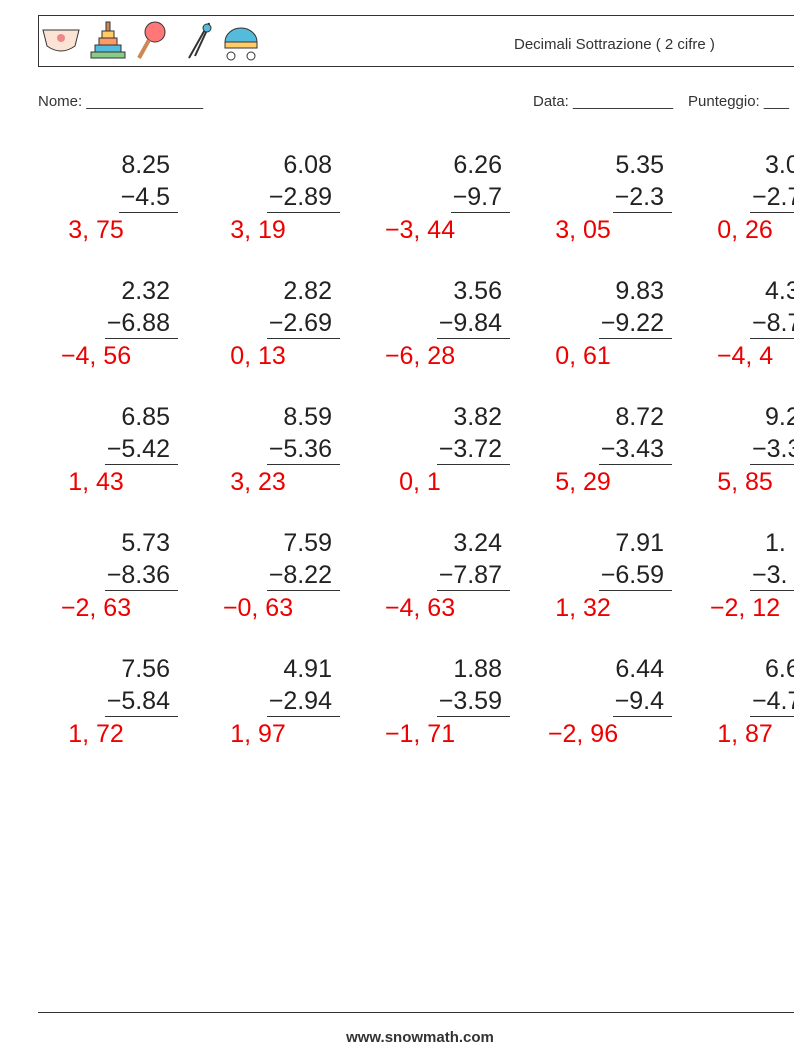 The width and height of the screenshot is (794, 1053). Describe the element at coordinates (477, 417) in the screenshot. I see `minuend: 3.82` at that location.